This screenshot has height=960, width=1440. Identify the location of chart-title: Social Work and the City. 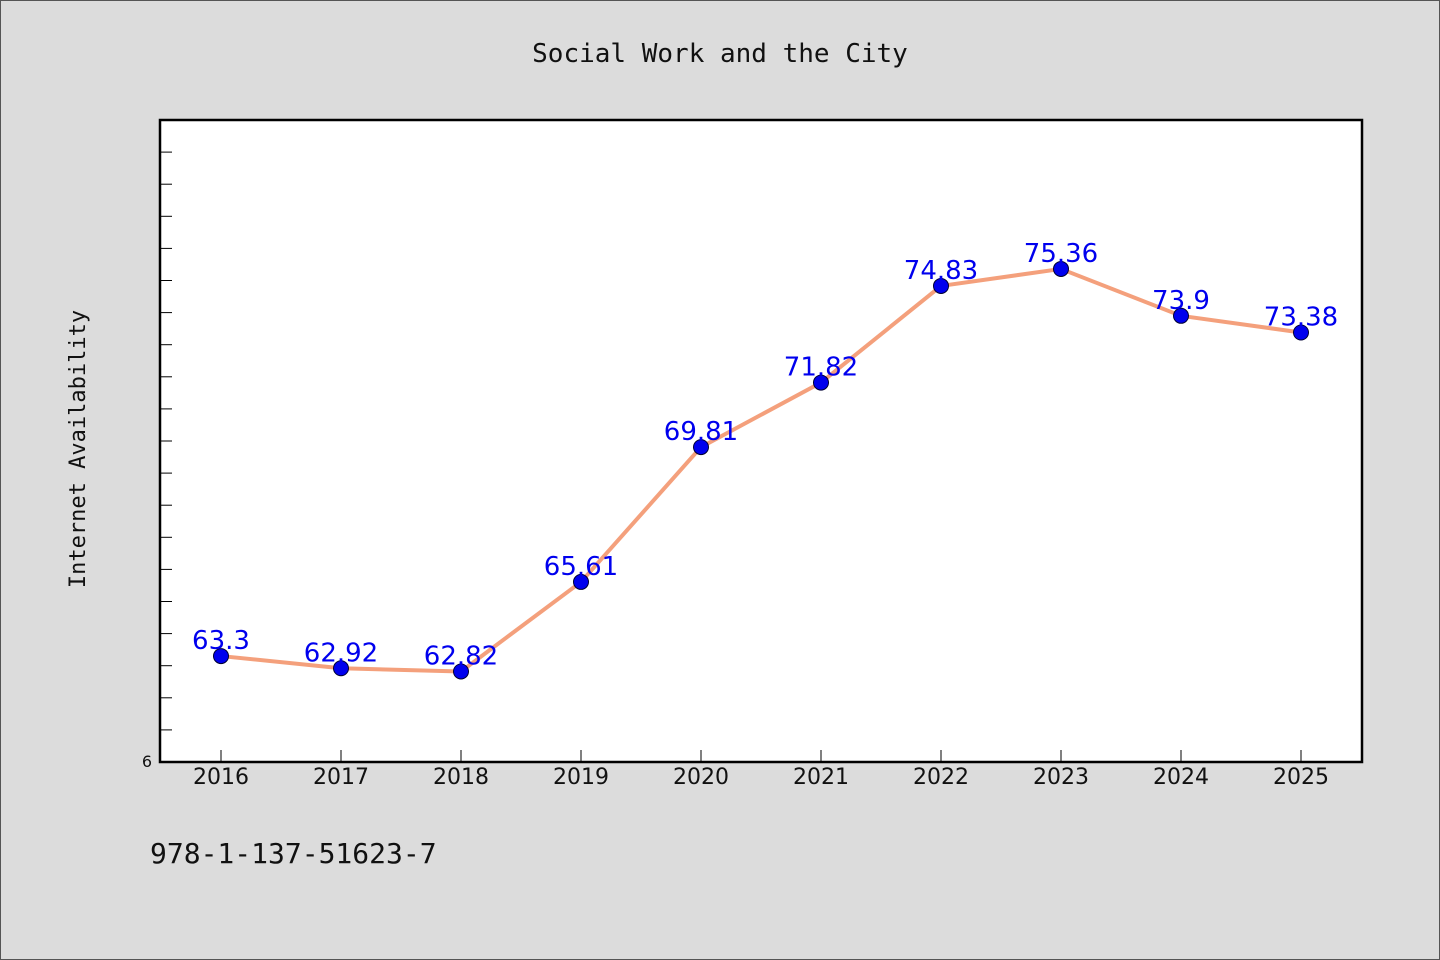
(720, 54).